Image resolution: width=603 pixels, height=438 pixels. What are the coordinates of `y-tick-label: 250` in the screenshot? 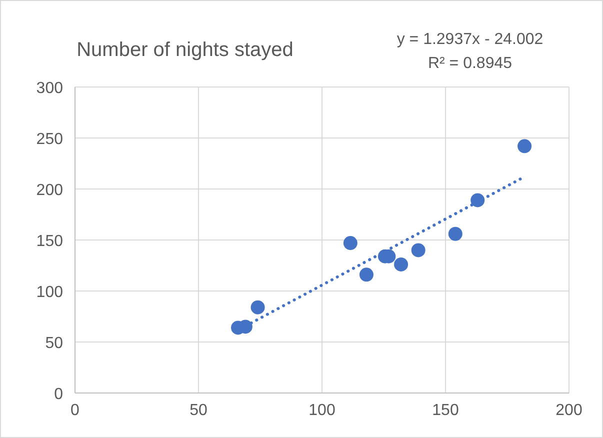 It's located at (50, 139).